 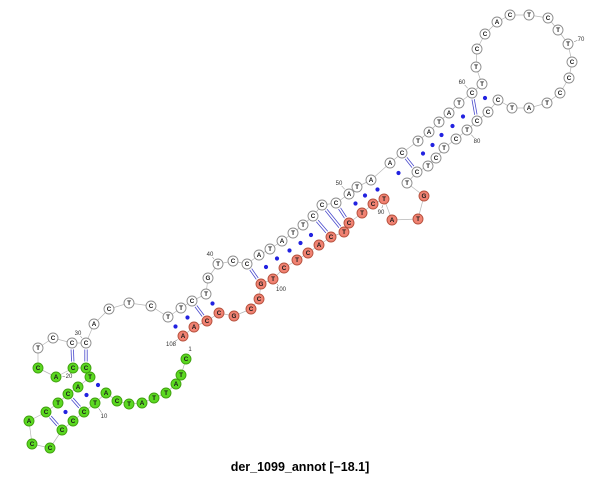 I want to click on base-letter-52: A, so click(x=371, y=180).